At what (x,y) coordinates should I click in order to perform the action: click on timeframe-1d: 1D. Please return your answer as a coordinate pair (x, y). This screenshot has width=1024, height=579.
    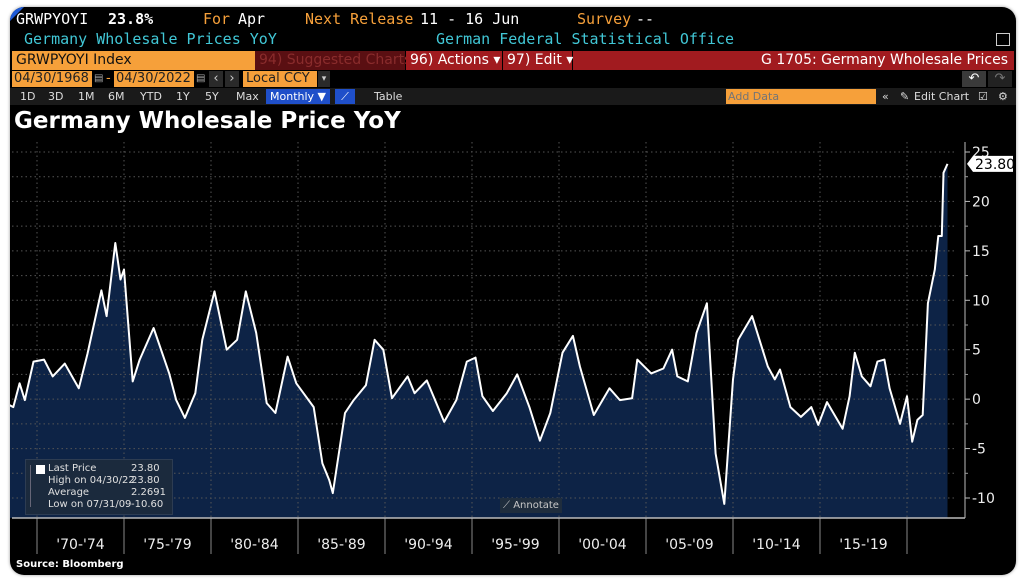
    Looking at the image, I should click on (28, 96).